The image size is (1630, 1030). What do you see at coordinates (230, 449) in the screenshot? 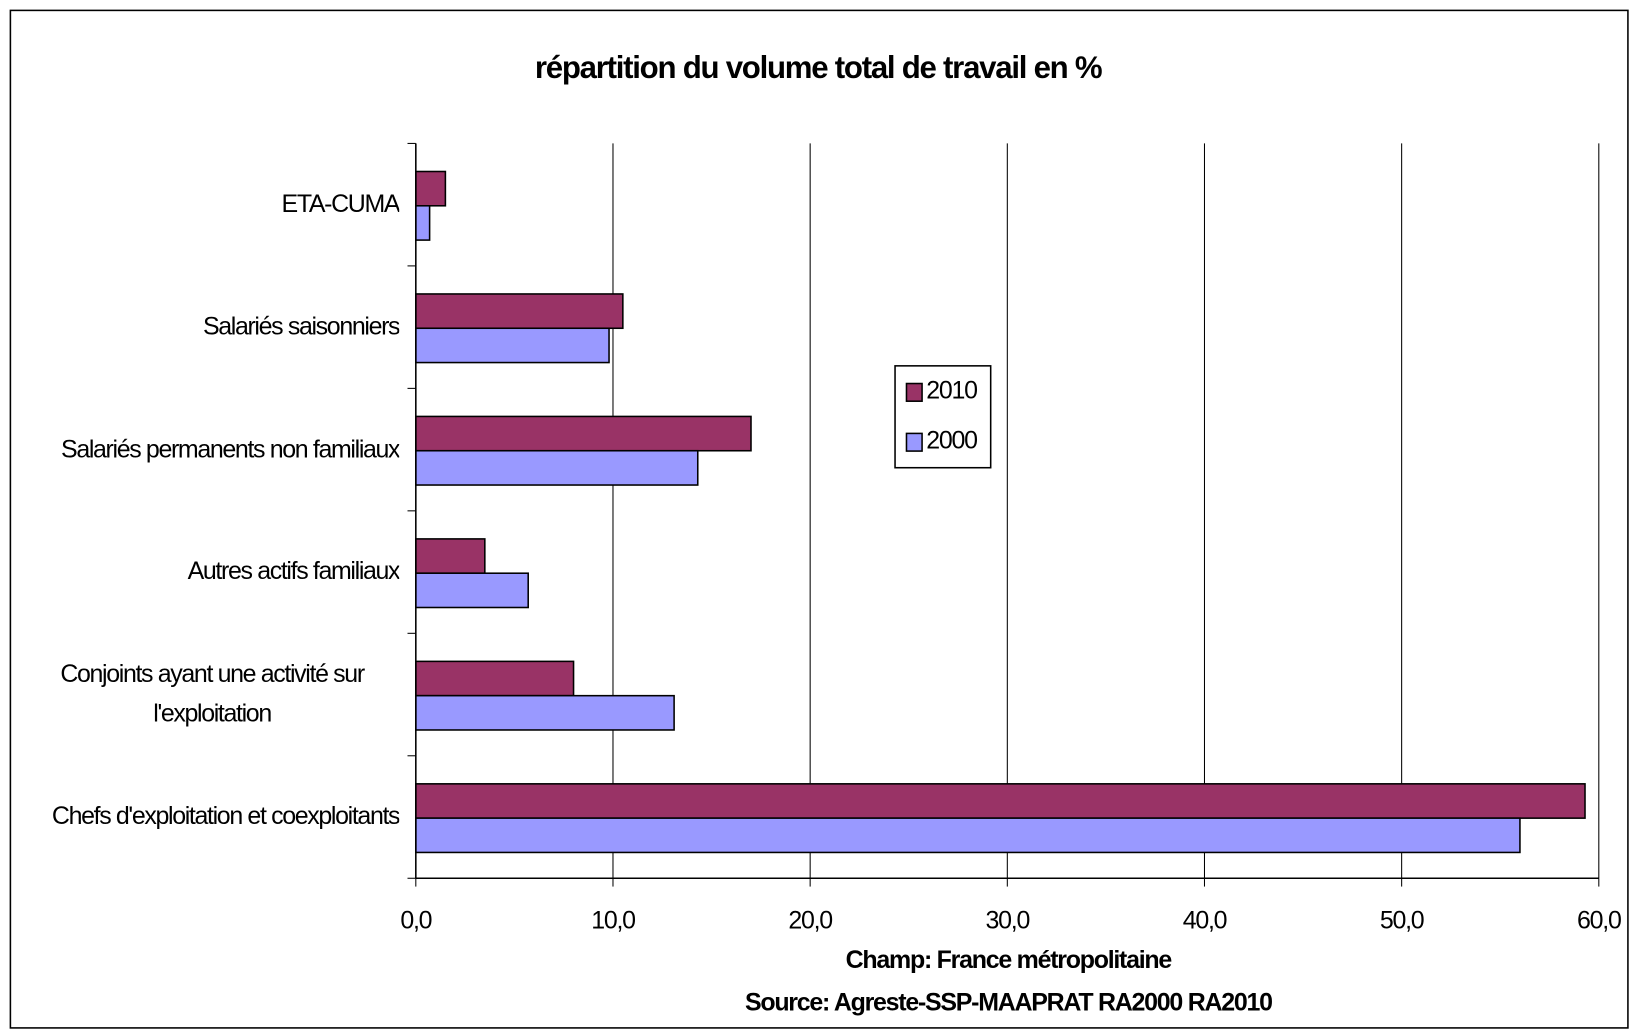
I see `y-tick-label: Salariés permanents non familiaux` at bounding box center [230, 449].